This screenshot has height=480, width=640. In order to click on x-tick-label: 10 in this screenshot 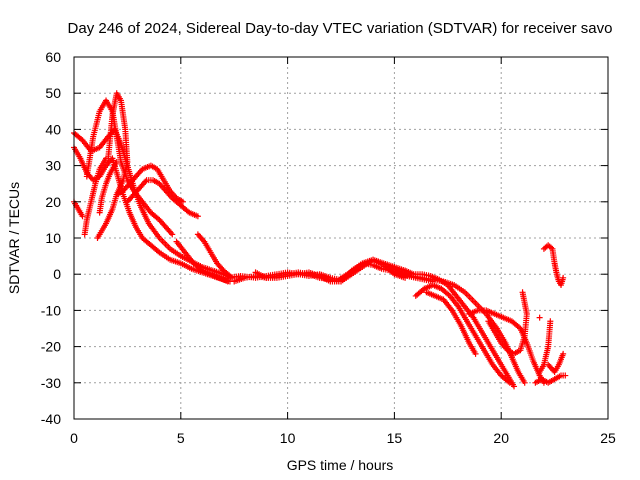, I will do `click(288, 438)`.